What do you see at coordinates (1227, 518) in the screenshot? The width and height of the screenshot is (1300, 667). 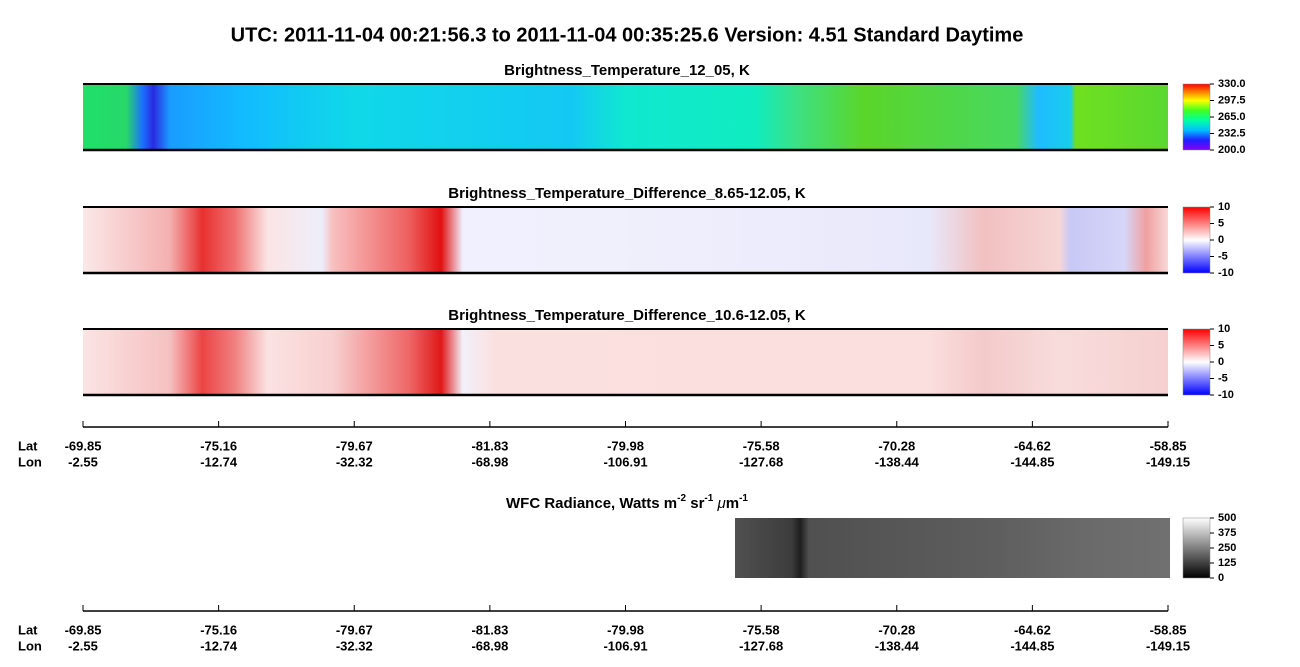 I see `colorbar-label: 500` at bounding box center [1227, 518].